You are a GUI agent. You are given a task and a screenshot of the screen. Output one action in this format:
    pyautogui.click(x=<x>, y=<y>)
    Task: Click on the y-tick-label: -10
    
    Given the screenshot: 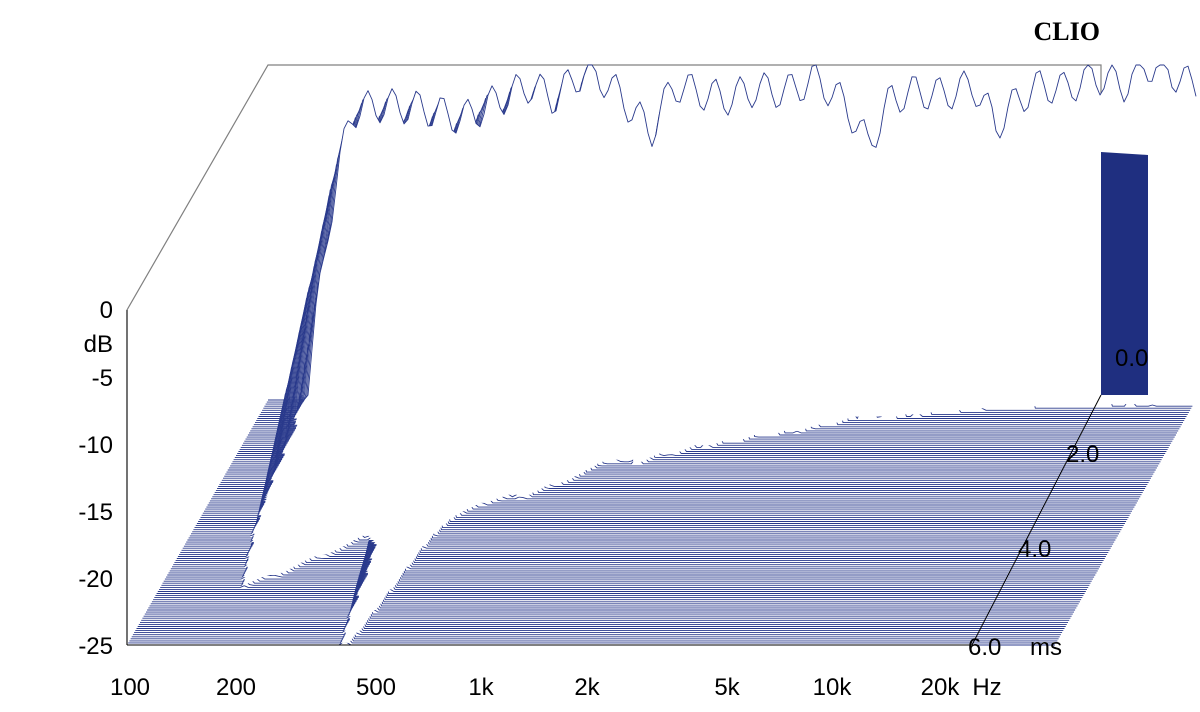 What is the action you would take?
    pyautogui.click(x=95, y=445)
    